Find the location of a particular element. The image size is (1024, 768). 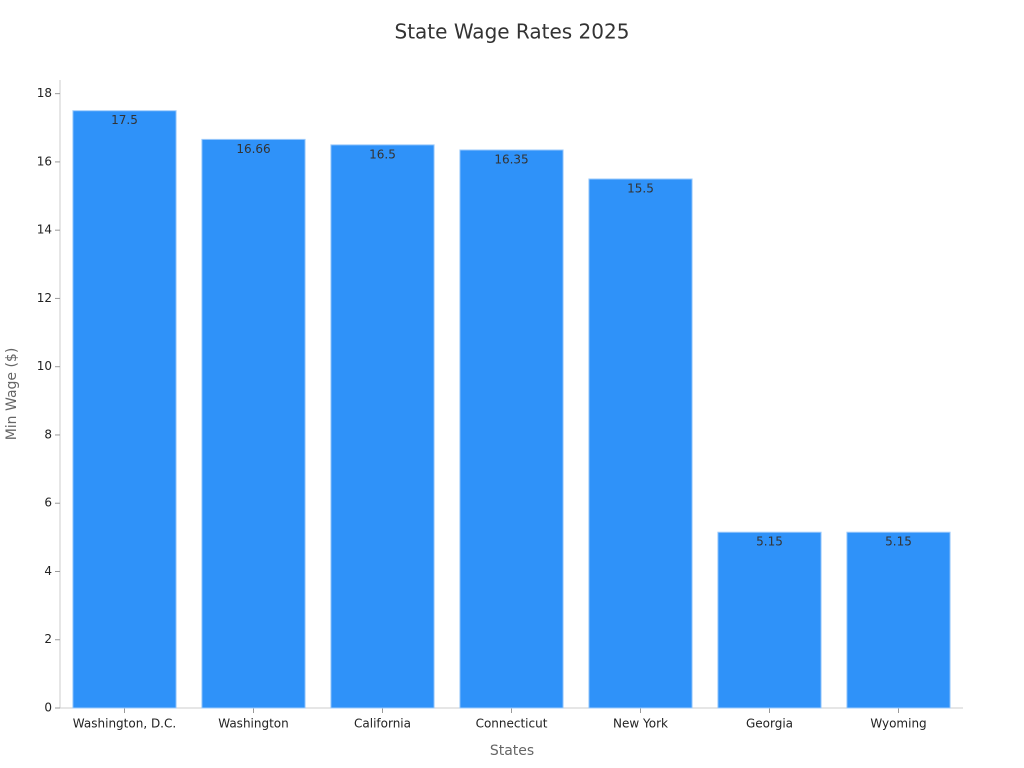

y-tick-label: 8 is located at coordinates (48, 434).